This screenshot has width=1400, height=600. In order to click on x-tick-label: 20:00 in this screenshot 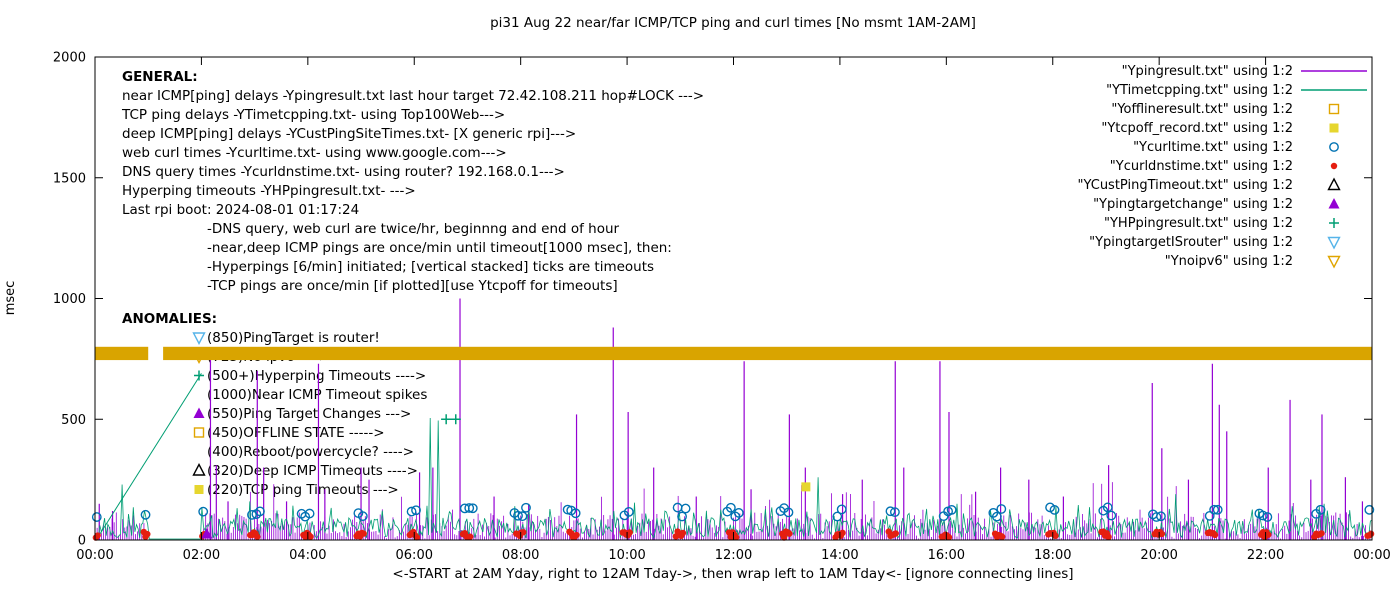, I will do `click(1158, 555)`.